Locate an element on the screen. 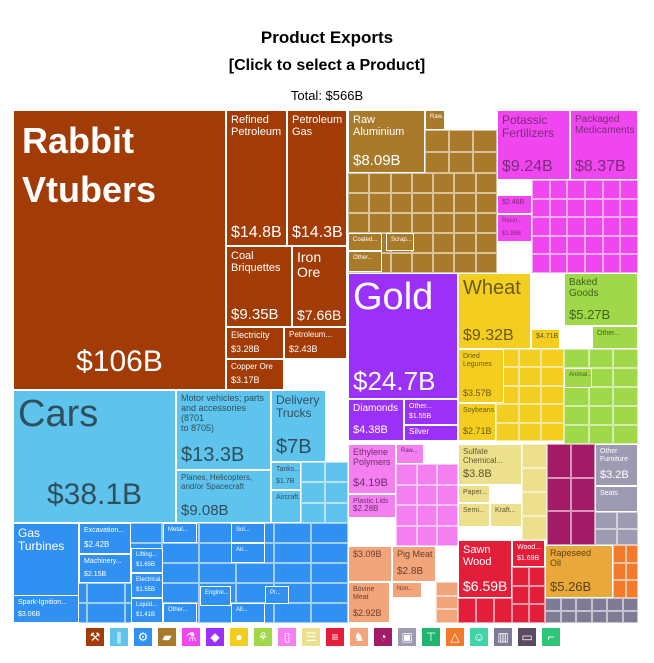  hammer-icon: ⚒ is located at coordinates (95, 637).